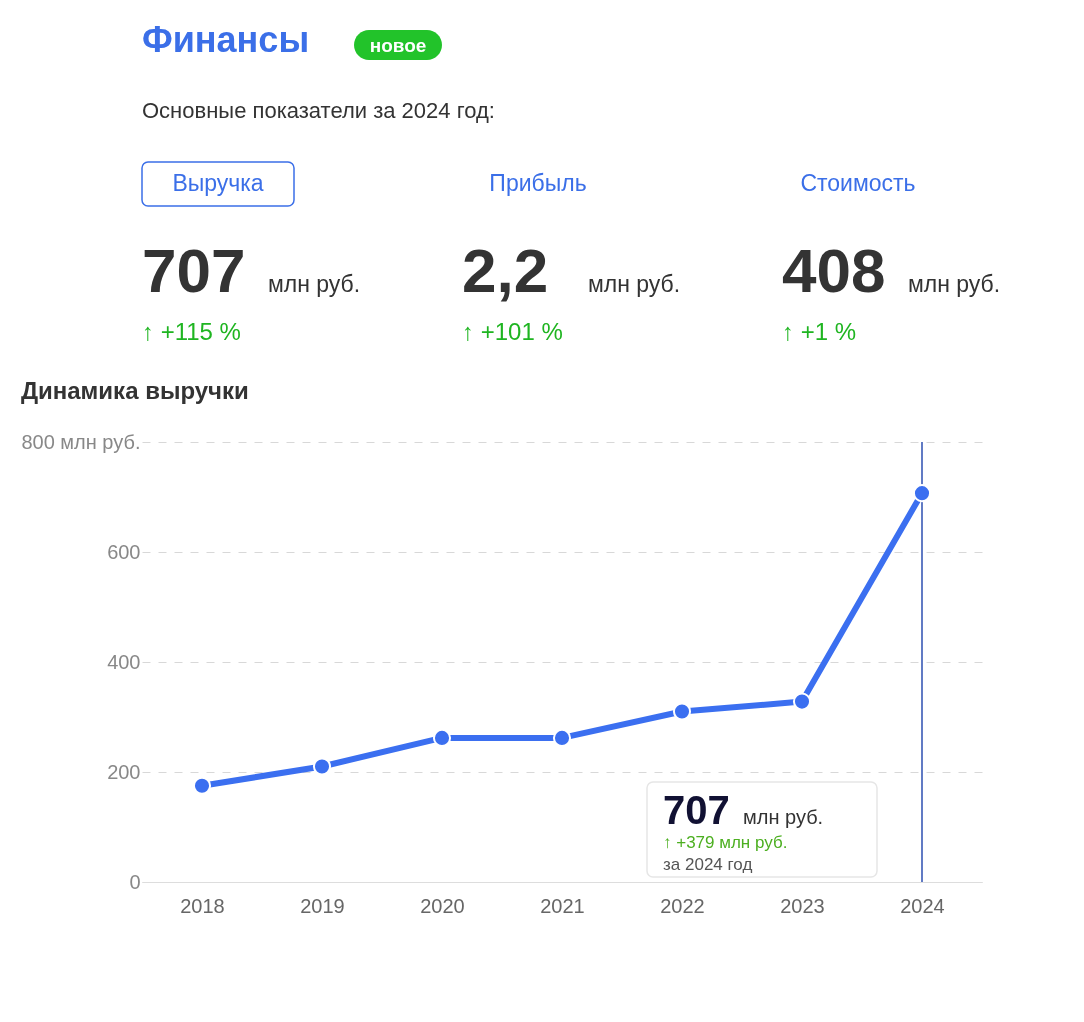  Describe the element at coordinates (512, 331) in the screenshot. I see `text: ↑ +101 %` at that location.